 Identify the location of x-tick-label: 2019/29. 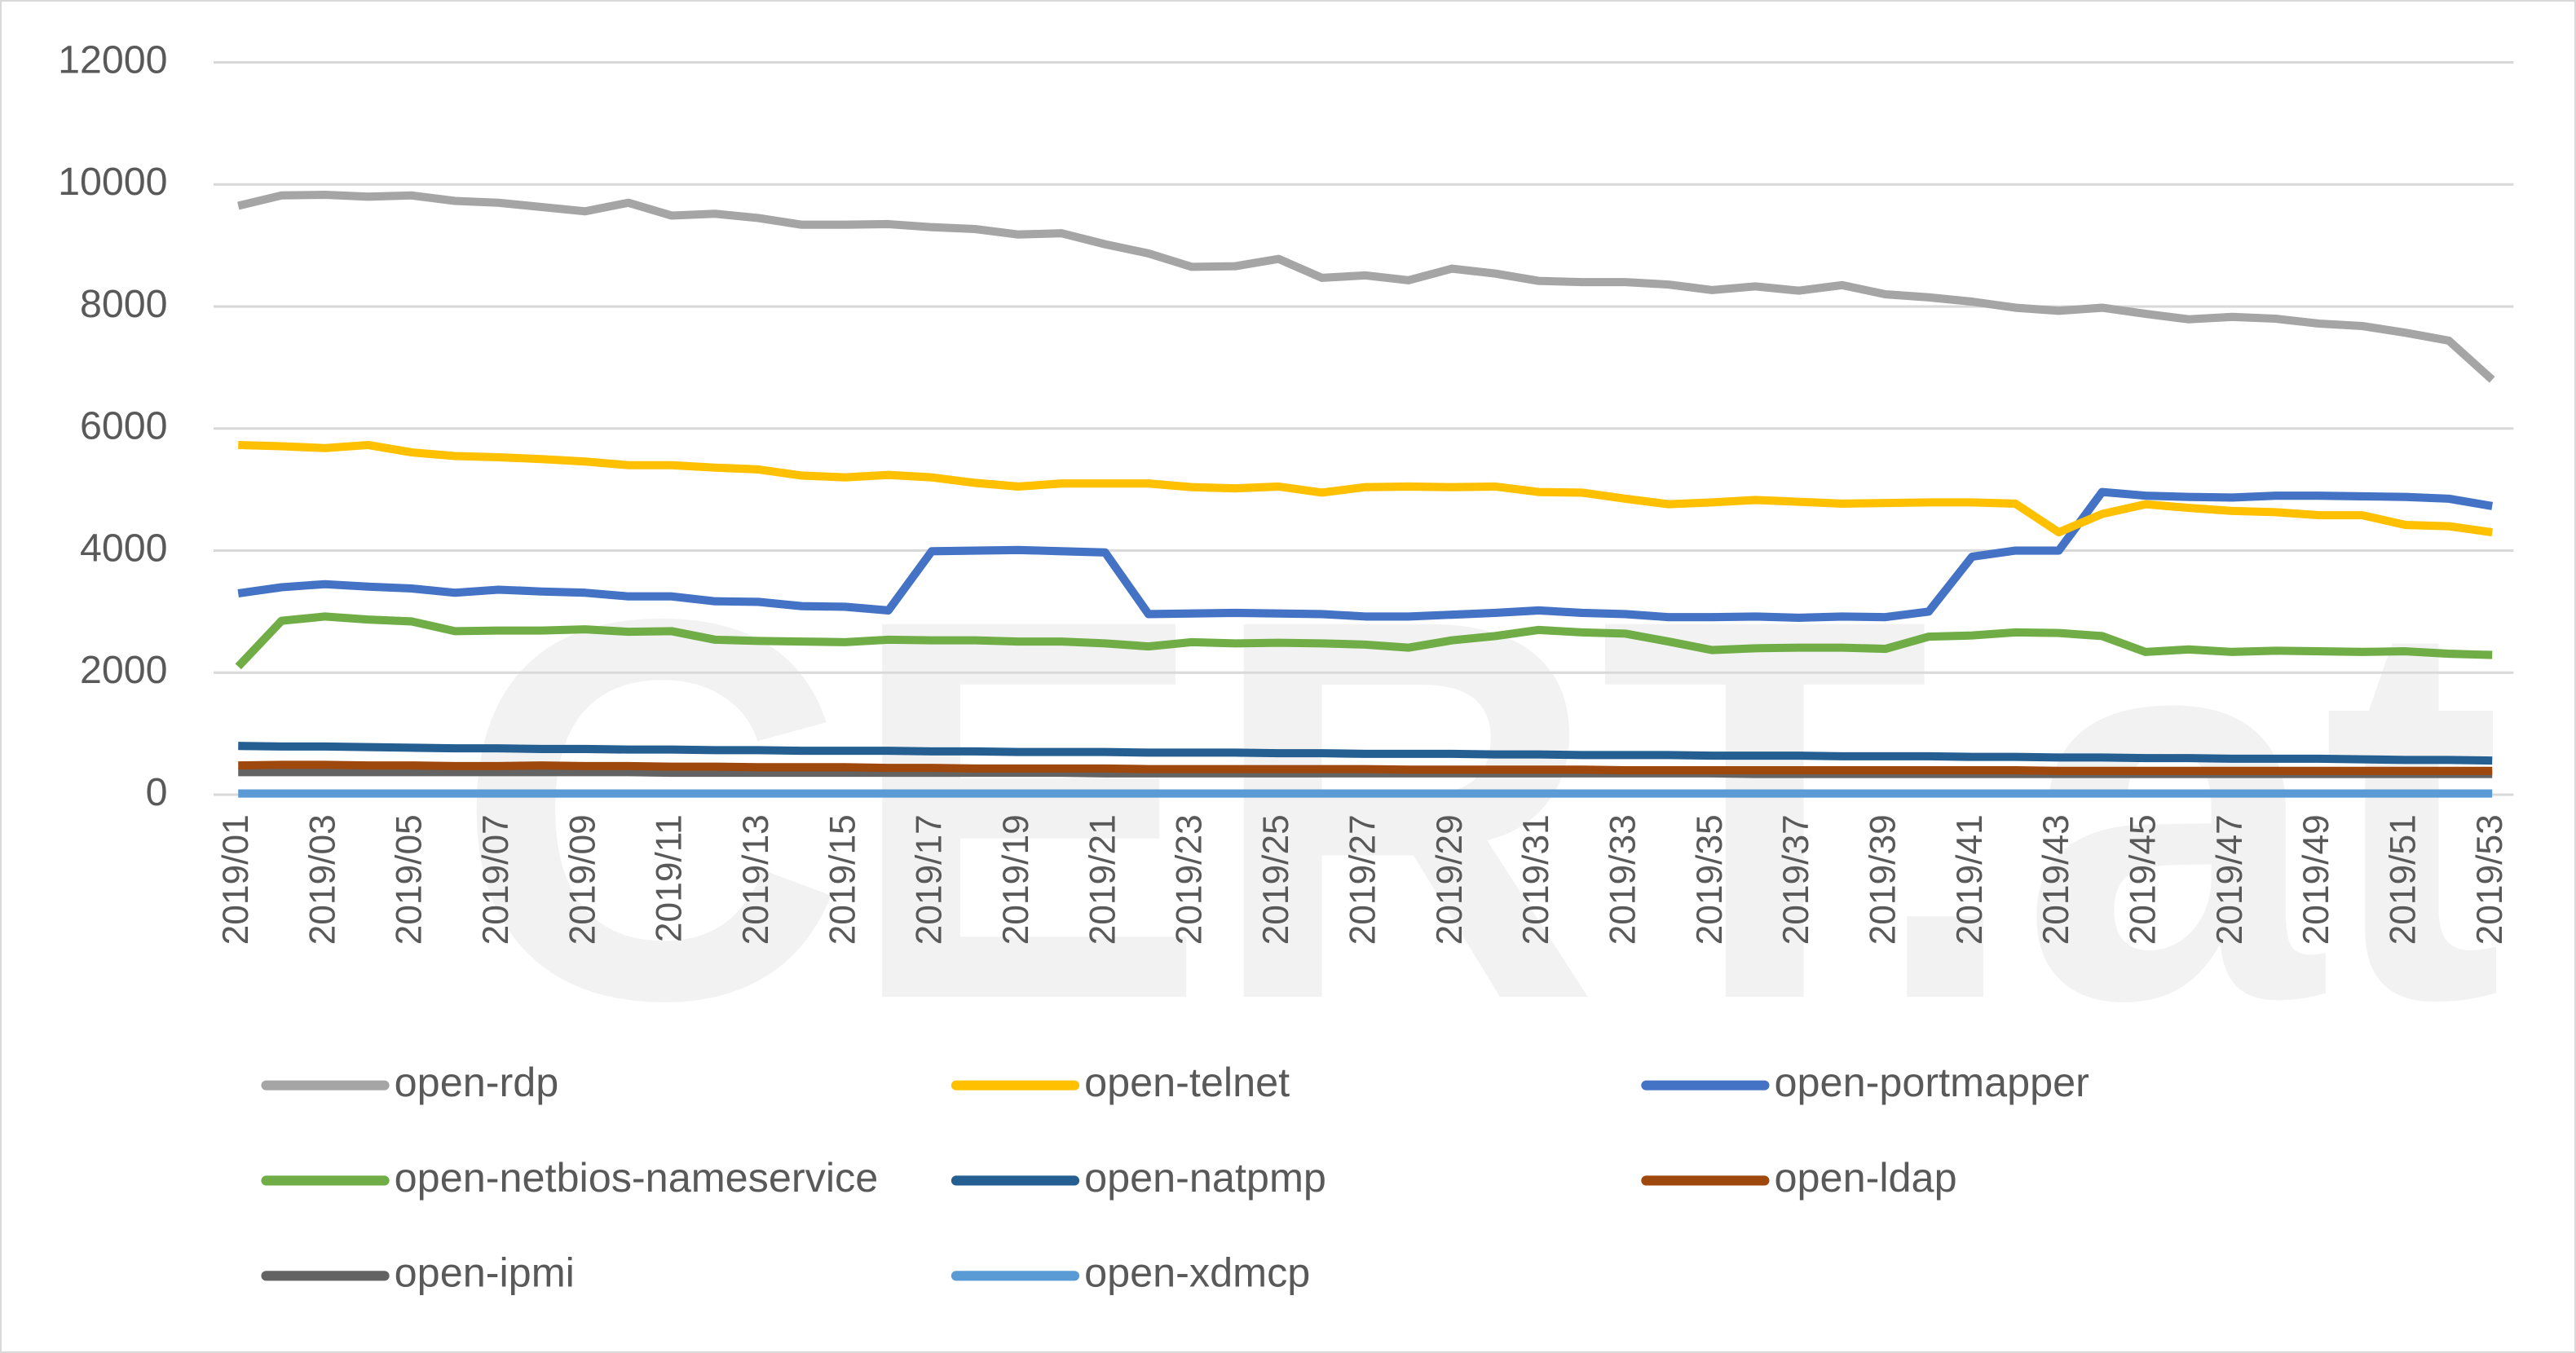
(1450, 879).